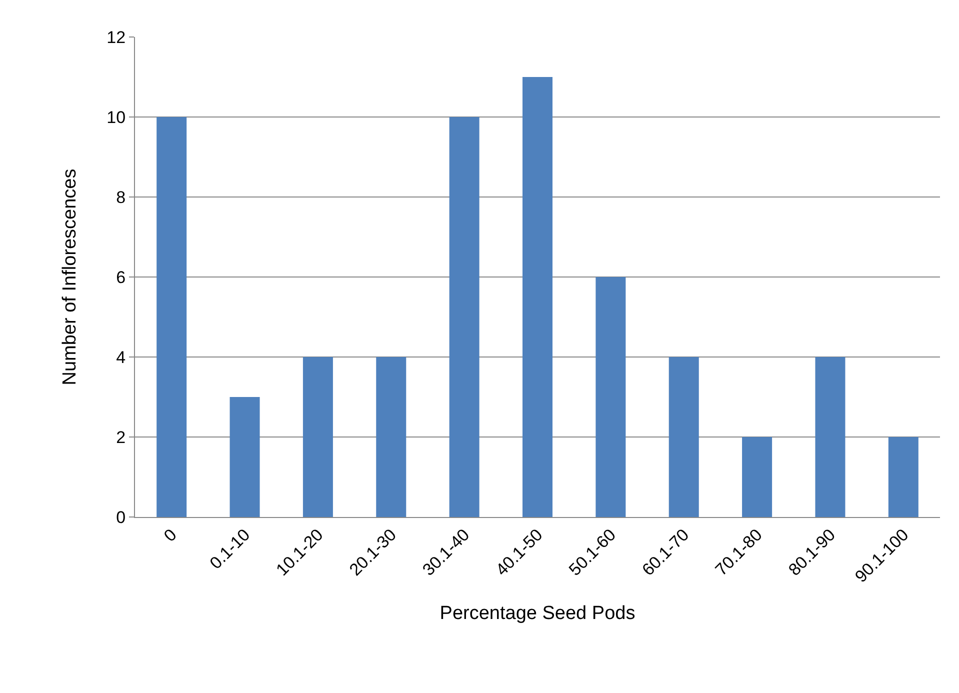  I want to click on y-tick-label: 10, so click(116, 117).